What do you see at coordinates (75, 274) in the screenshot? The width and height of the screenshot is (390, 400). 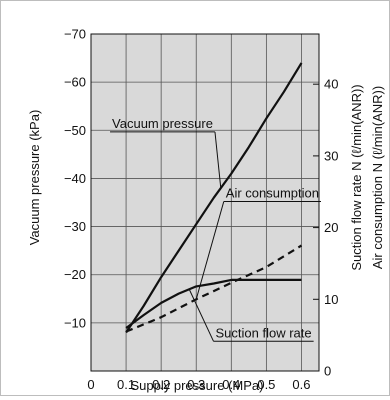 I see `y-left-tick-label: −20` at bounding box center [75, 274].